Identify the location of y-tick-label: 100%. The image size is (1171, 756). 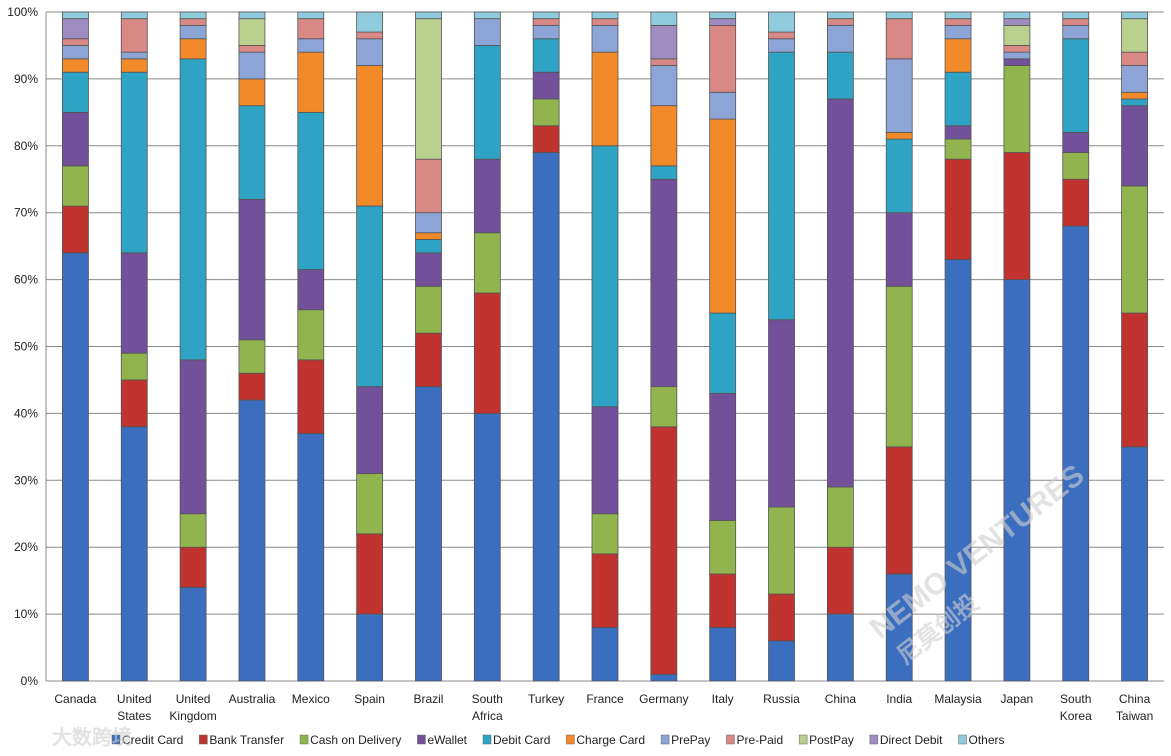
(22, 12).